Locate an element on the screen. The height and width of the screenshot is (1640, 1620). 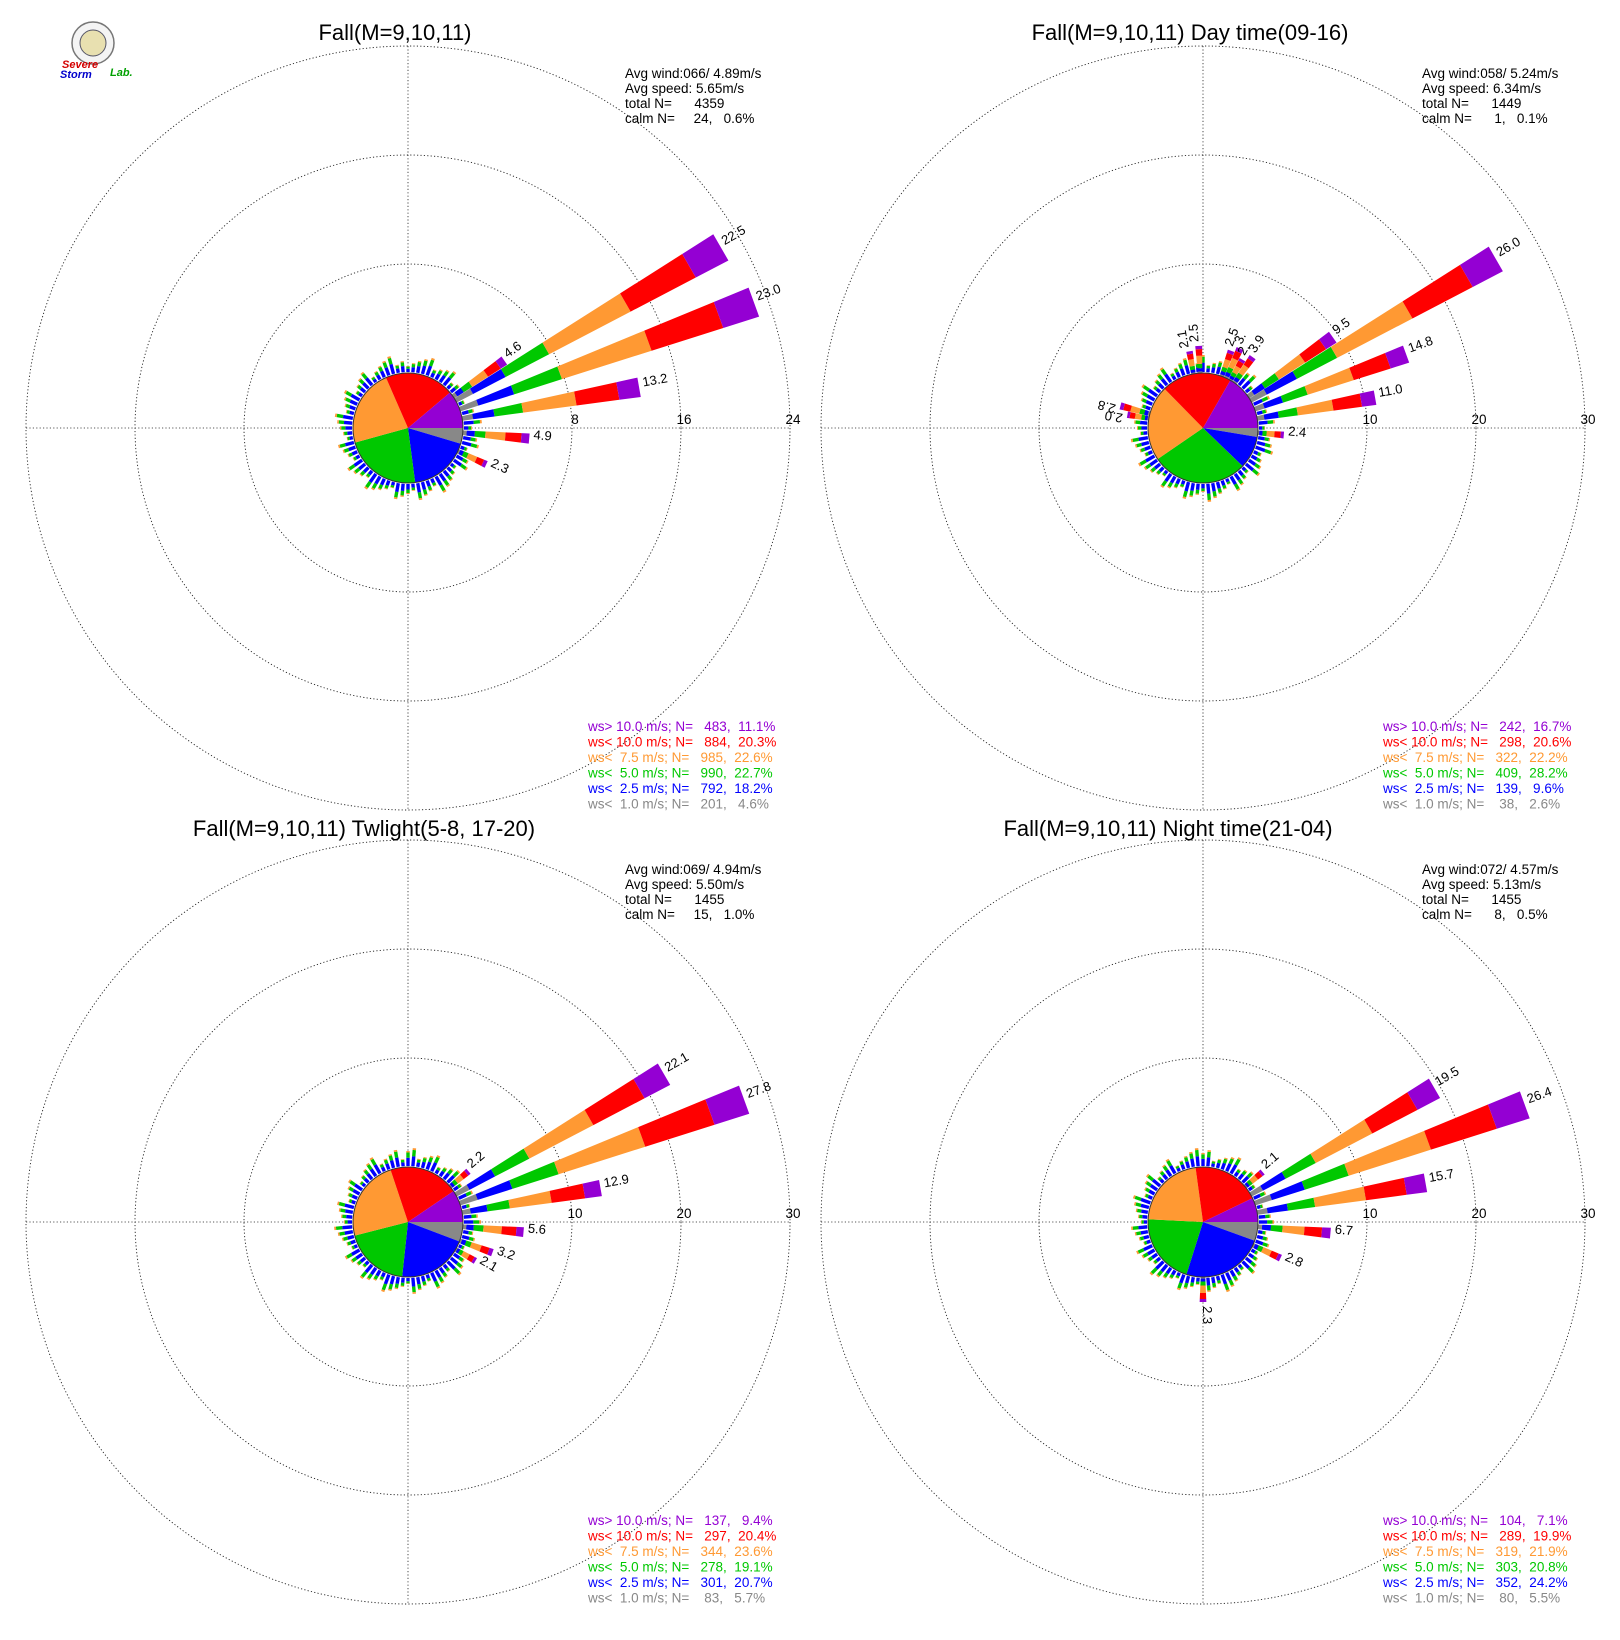
petal-value-label: 2.3 is located at coordinates (1207, 1315).